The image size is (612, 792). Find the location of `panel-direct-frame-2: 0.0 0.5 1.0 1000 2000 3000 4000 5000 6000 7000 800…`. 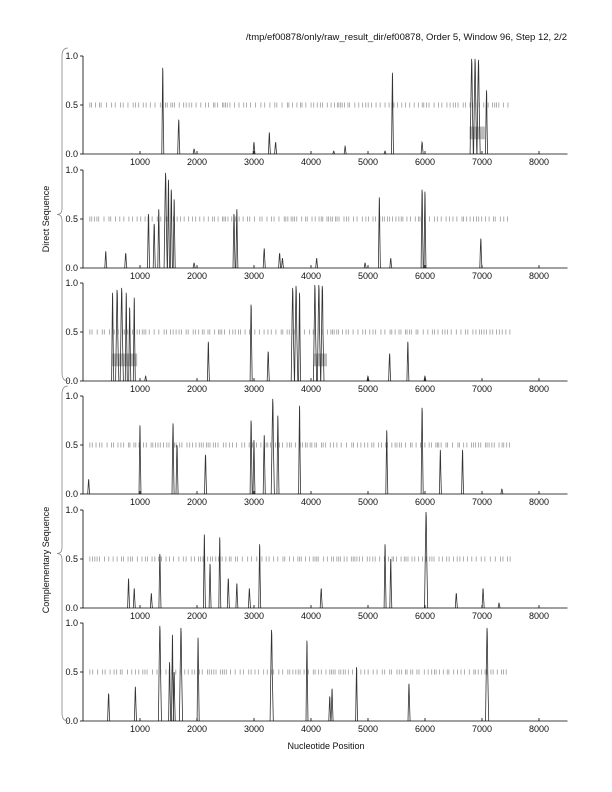

panel-direct-frame-2: 0.0 0.5 1.0 1000 2000 3000 4000 5000 6000 7000 800… is located at coordinates (316, 223).